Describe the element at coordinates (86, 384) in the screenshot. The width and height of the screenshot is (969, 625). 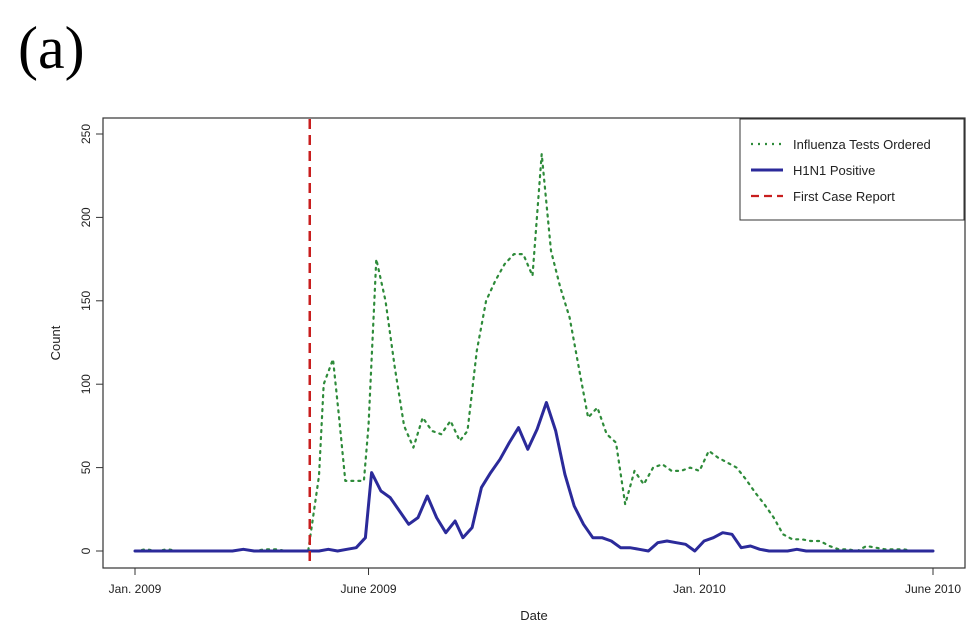
I see `y-tick-label: 100` at that location.